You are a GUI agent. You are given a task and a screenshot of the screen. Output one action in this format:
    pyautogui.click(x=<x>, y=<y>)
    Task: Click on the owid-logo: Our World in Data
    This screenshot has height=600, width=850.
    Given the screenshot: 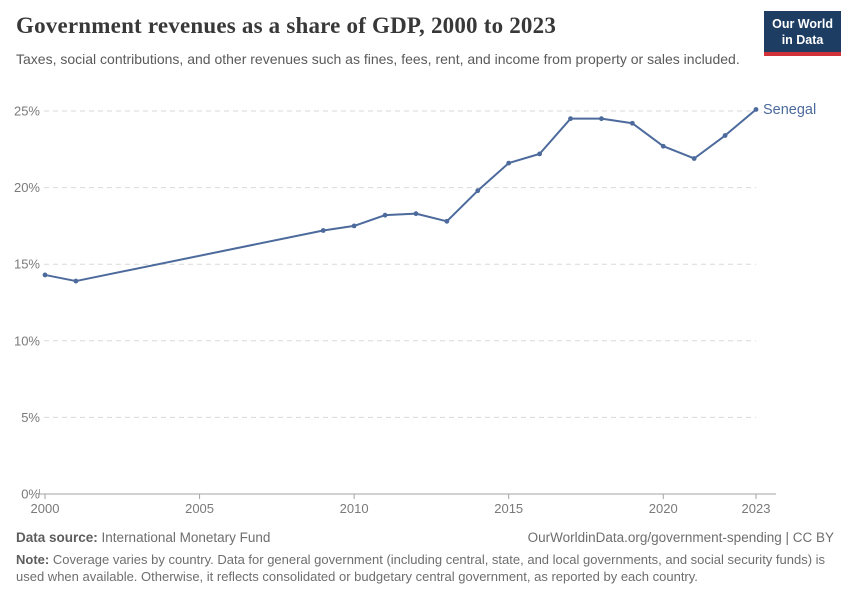 What is the action you would take?
    pyautogui.click(x=802, y=33)
    